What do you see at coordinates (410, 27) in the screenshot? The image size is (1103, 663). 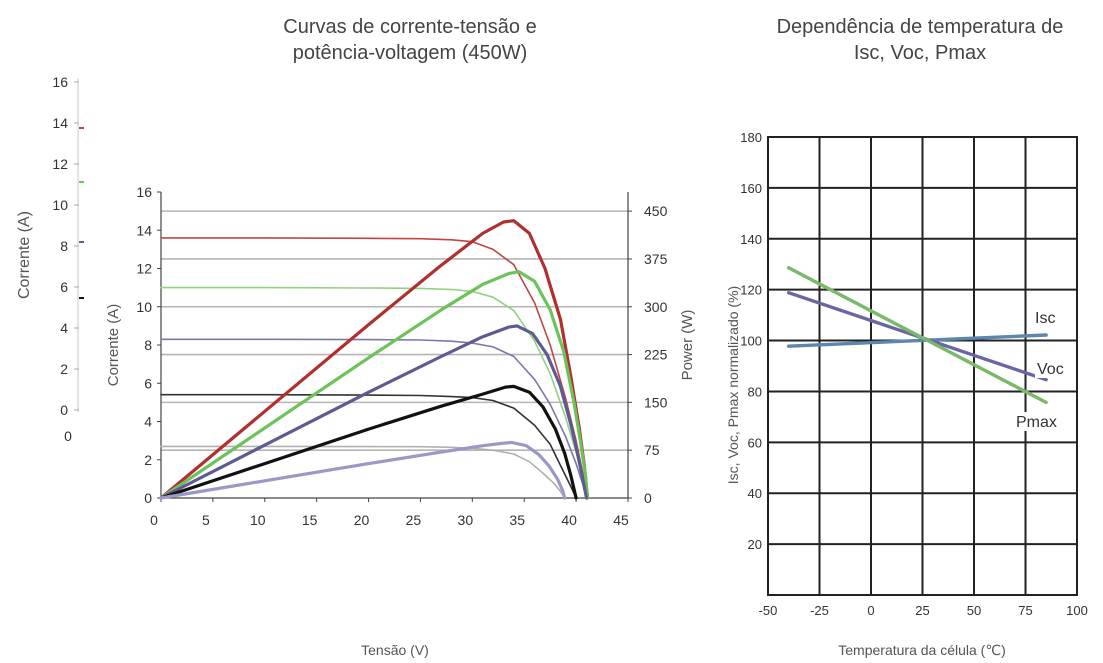 I see `iv-chart-title-line-1: Curvas de corrente-tensão e` at bounding box center [410, 27].